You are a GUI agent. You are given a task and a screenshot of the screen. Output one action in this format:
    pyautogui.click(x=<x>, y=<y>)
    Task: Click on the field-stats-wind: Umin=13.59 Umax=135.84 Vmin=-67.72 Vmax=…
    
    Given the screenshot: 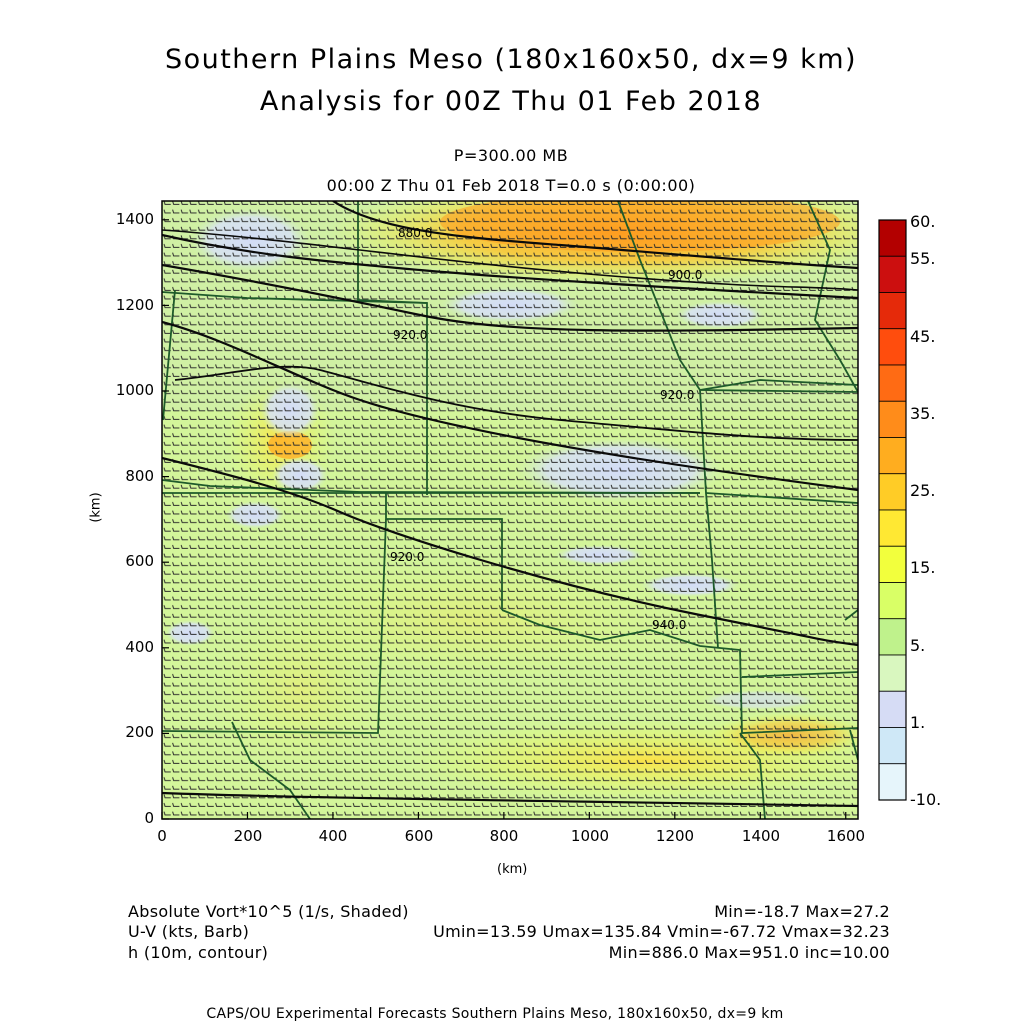 What is the action you would take?
    pyautogui.click(x=661, y=931)
    